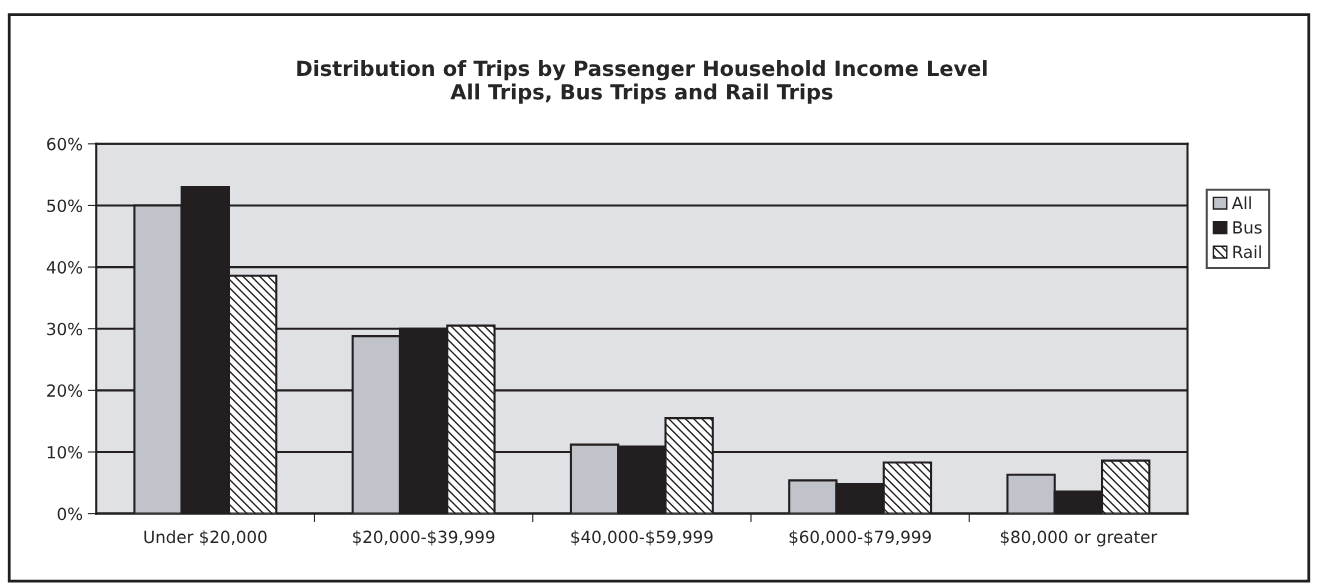 The width and height of the screenshot is (1318, 587). Describe the element at coordinates (65, 452) in the screenshot. I see `y-tick-label: 10%` at that location.